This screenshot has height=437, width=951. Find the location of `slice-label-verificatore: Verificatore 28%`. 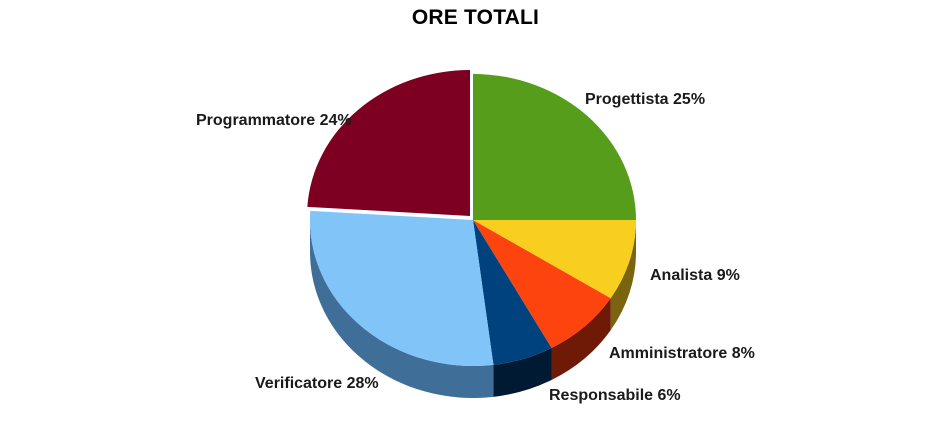

slice-label-verificatore: Verificatore 28% is located at coordinates (317, 383).